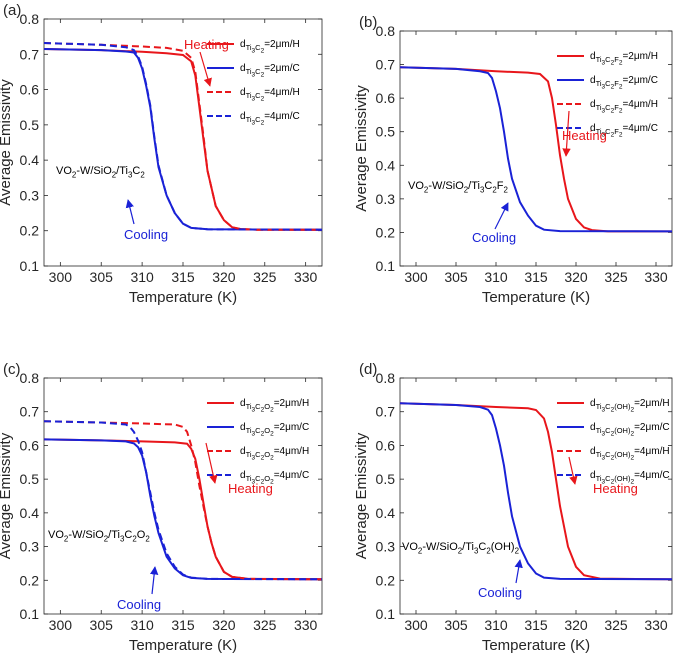  I want to click on legend-thickness: =4μm/C, so click(652, 475).